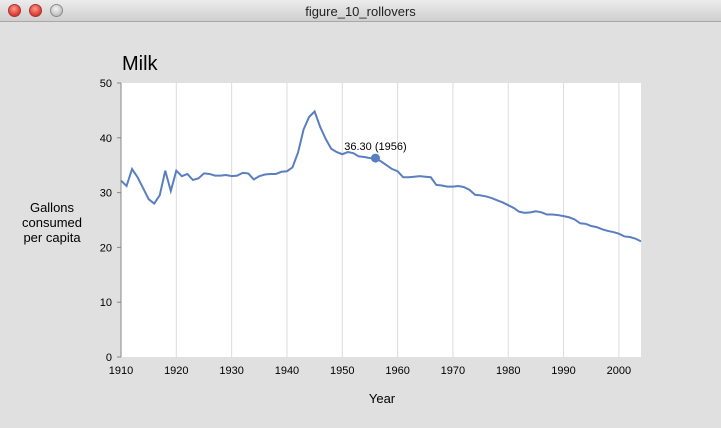  What do you see at coordinates (119, 220) in the screenshot?
I see `axes` at bounding box center [119, 220].